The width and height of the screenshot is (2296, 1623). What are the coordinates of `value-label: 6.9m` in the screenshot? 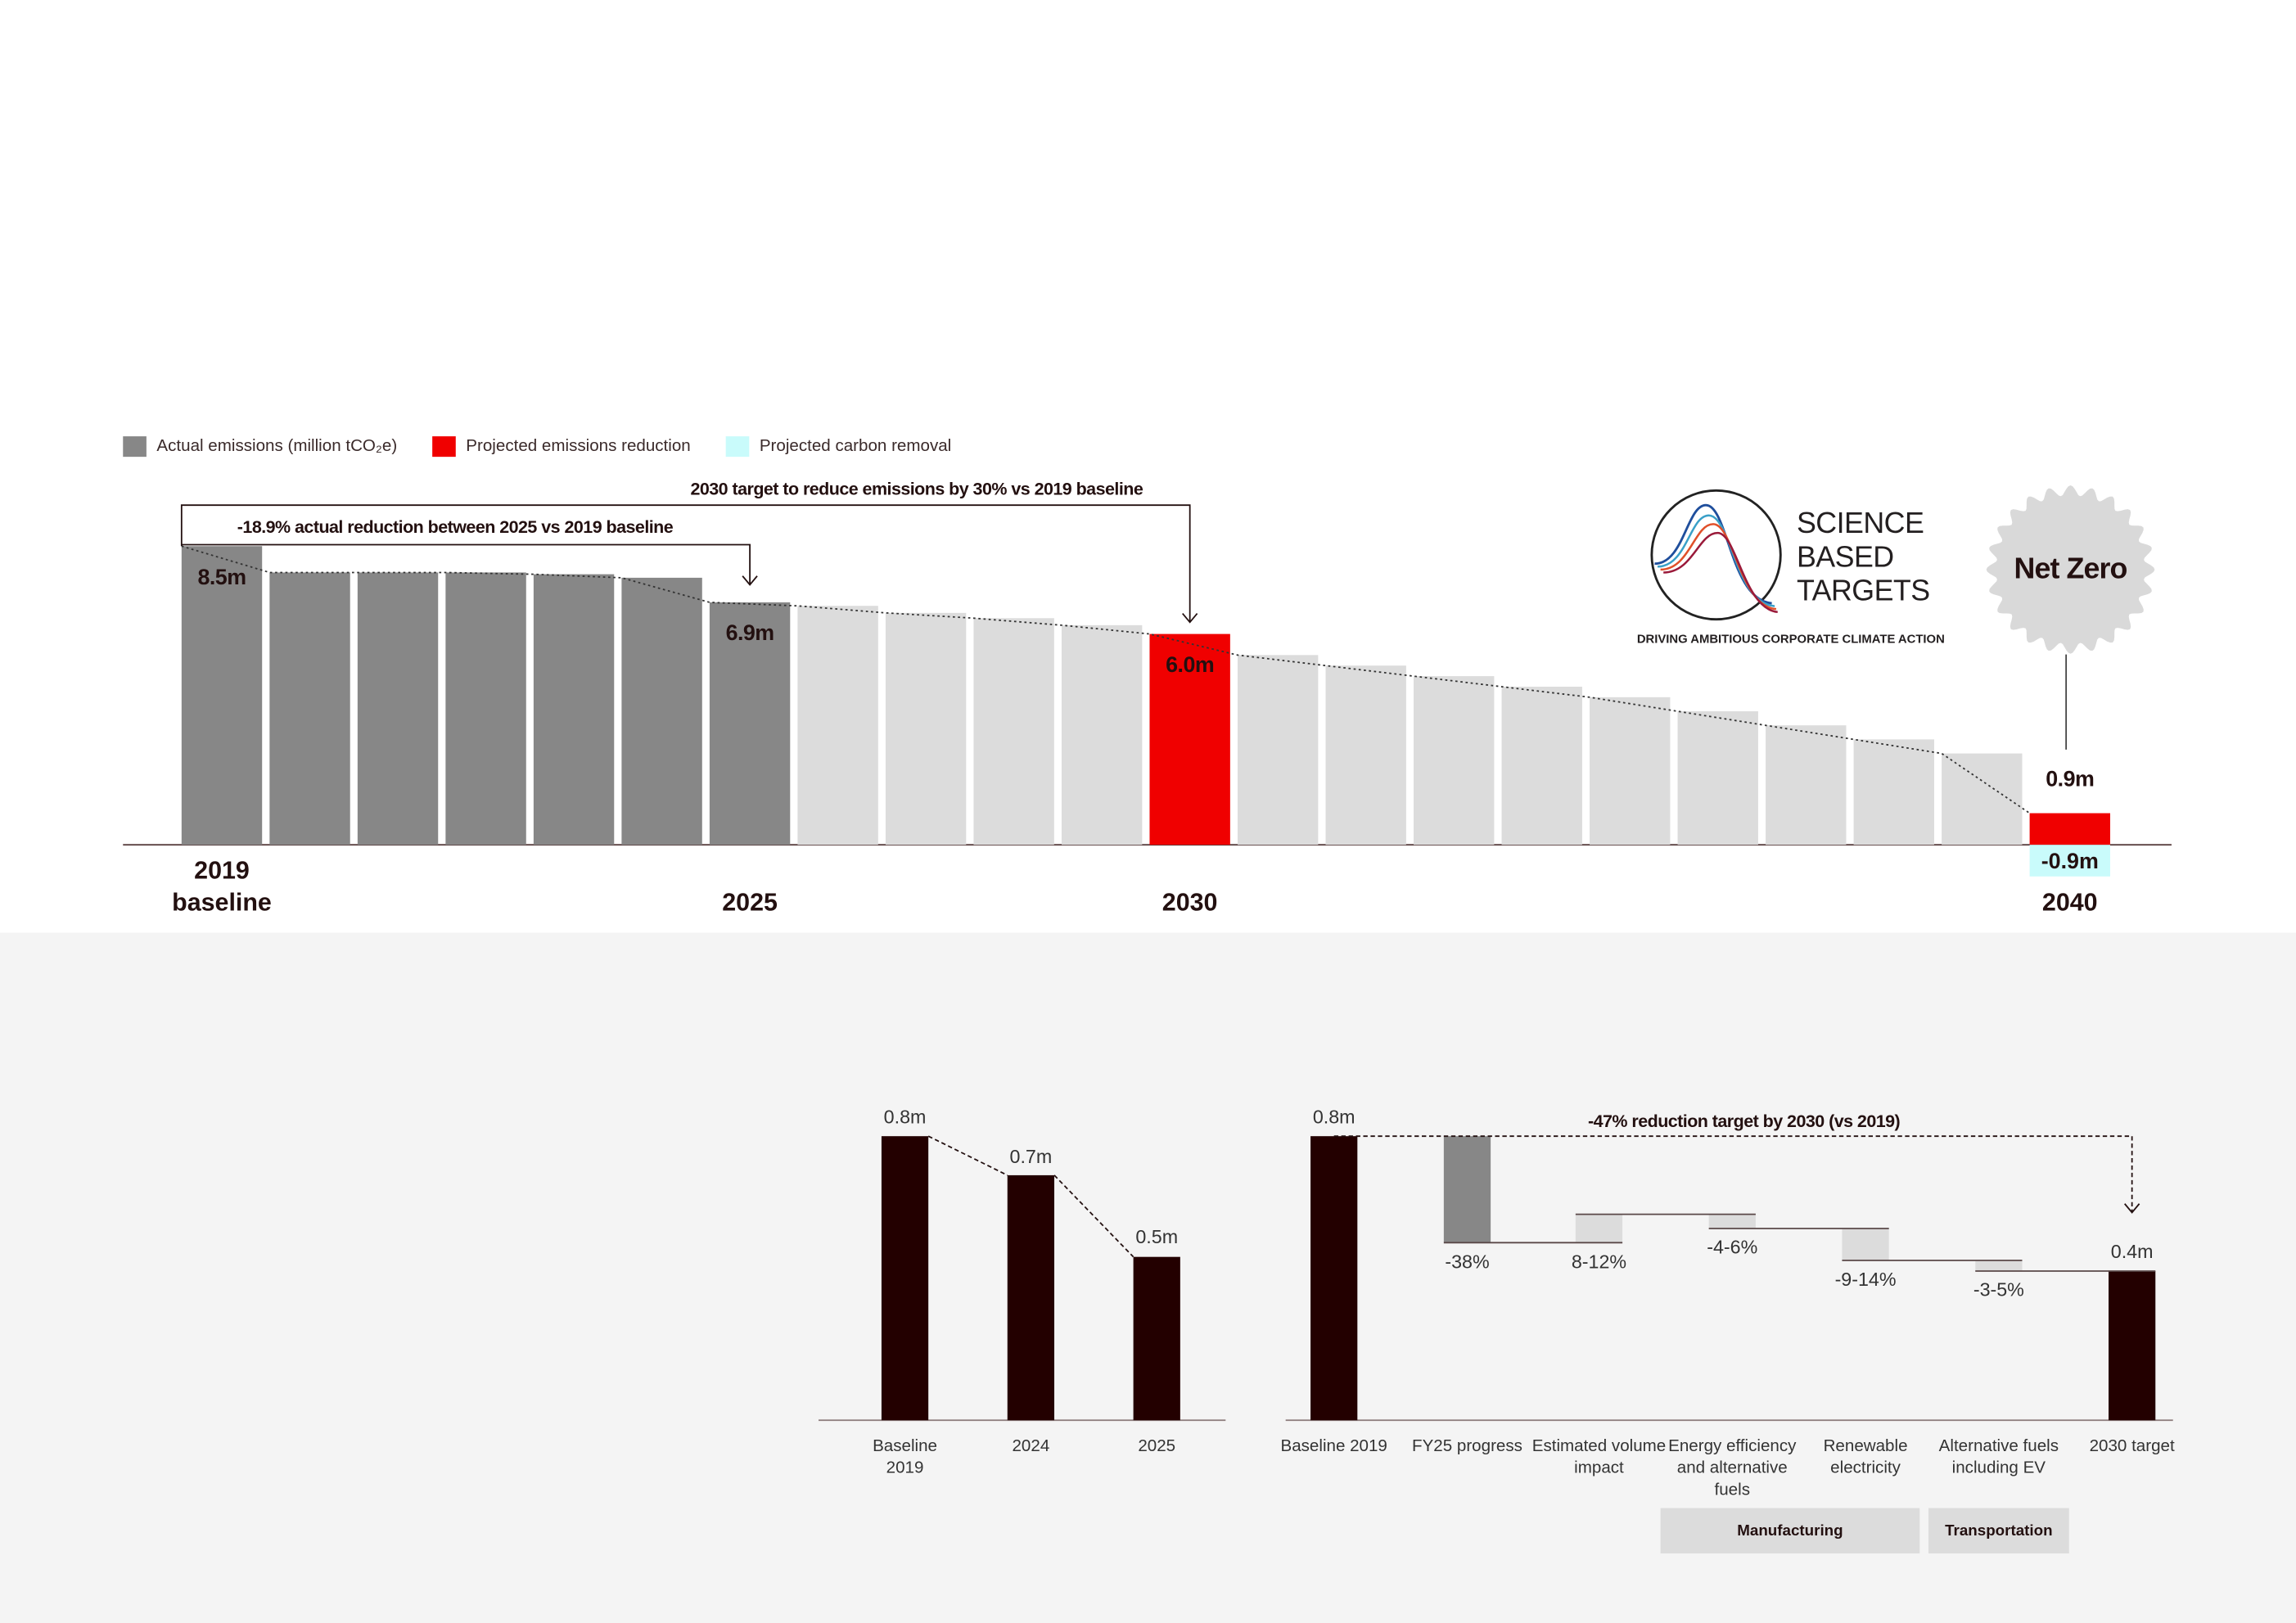 It's located at (750, 634).